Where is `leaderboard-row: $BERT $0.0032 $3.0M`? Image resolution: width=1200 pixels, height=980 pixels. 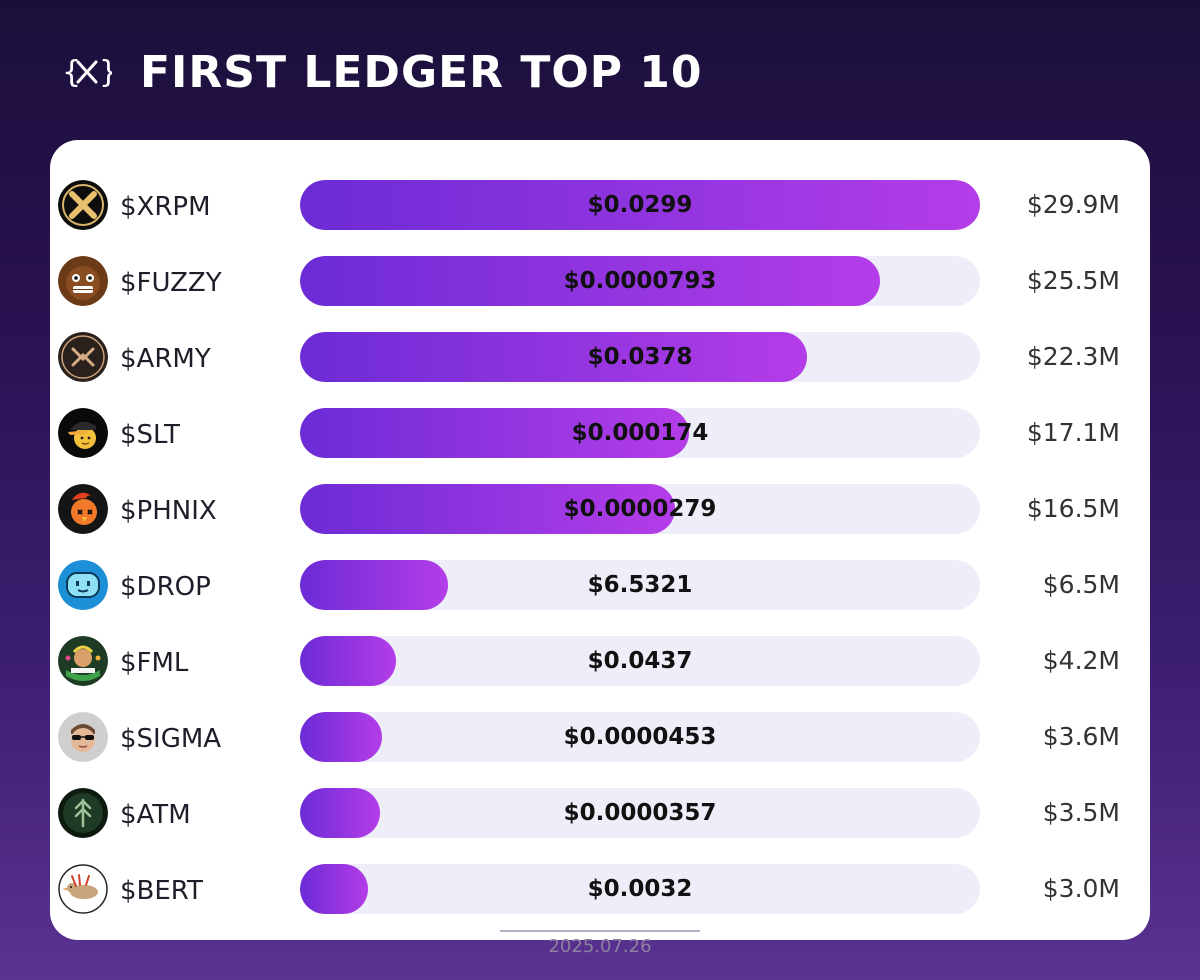
leaderboard-row: $BERT $0.0032 $3.0M is located at coordinates (600, 889).